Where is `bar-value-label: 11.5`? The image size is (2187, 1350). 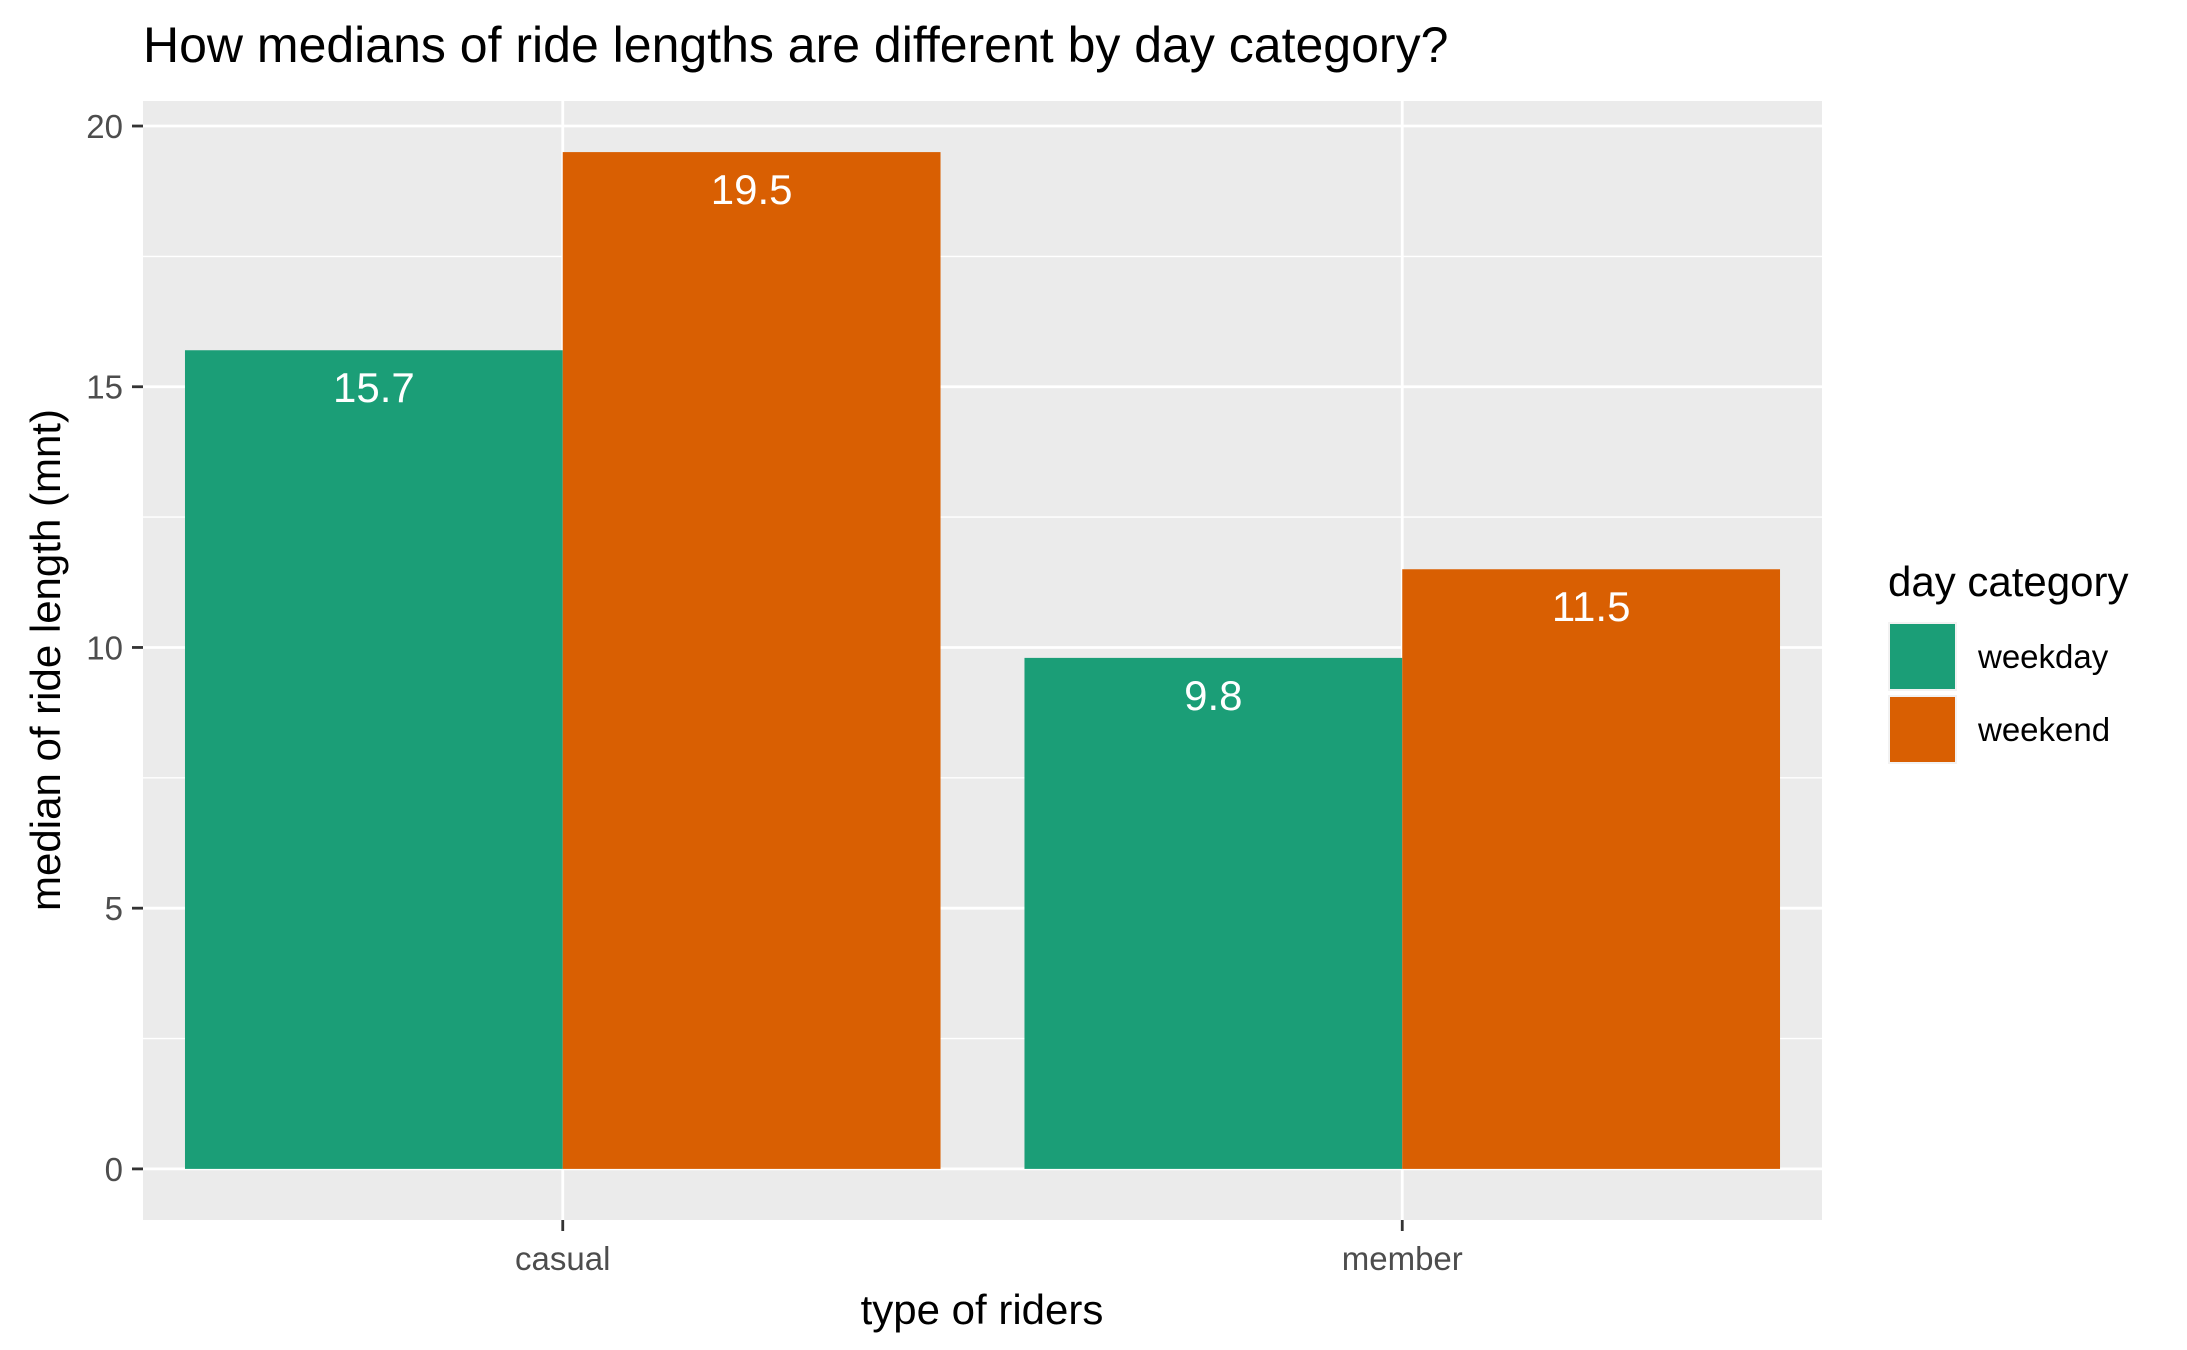 bar-value-label: 11.5 is located at coordinates (1591, 606).